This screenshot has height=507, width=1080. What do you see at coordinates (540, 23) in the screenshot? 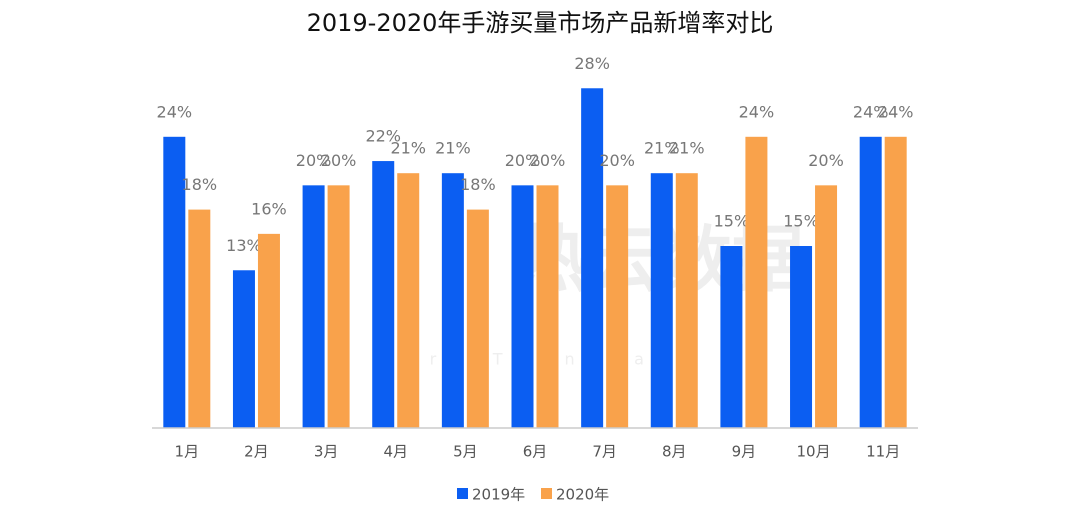
I see `chart-title: 2019-2020年手游买量市场产品新增率对比` at bounding box center [540, 23].